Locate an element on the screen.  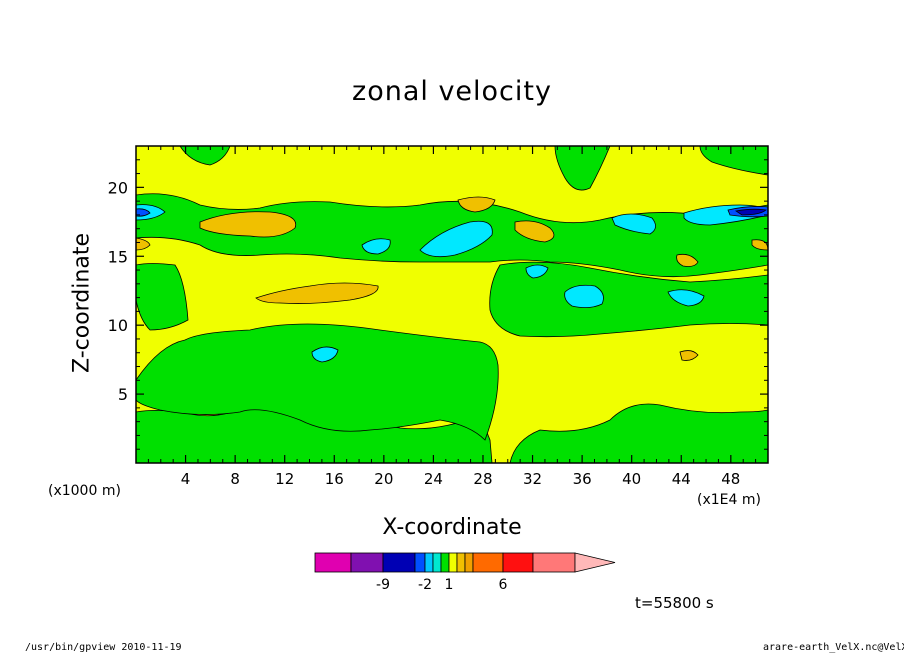
x-tick-label: 48 is located at coordinates (730, 479).